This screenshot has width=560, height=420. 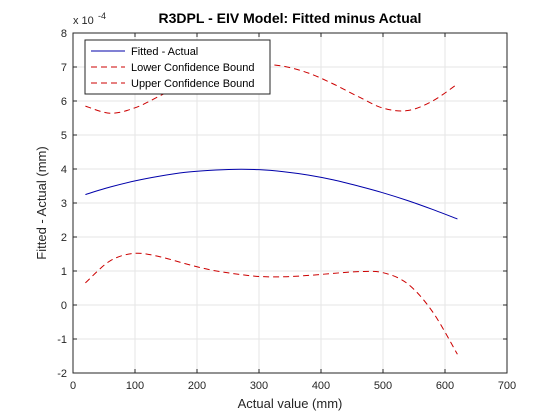 I want to click on x-tick-label: 300, so click(x=259, y=386).